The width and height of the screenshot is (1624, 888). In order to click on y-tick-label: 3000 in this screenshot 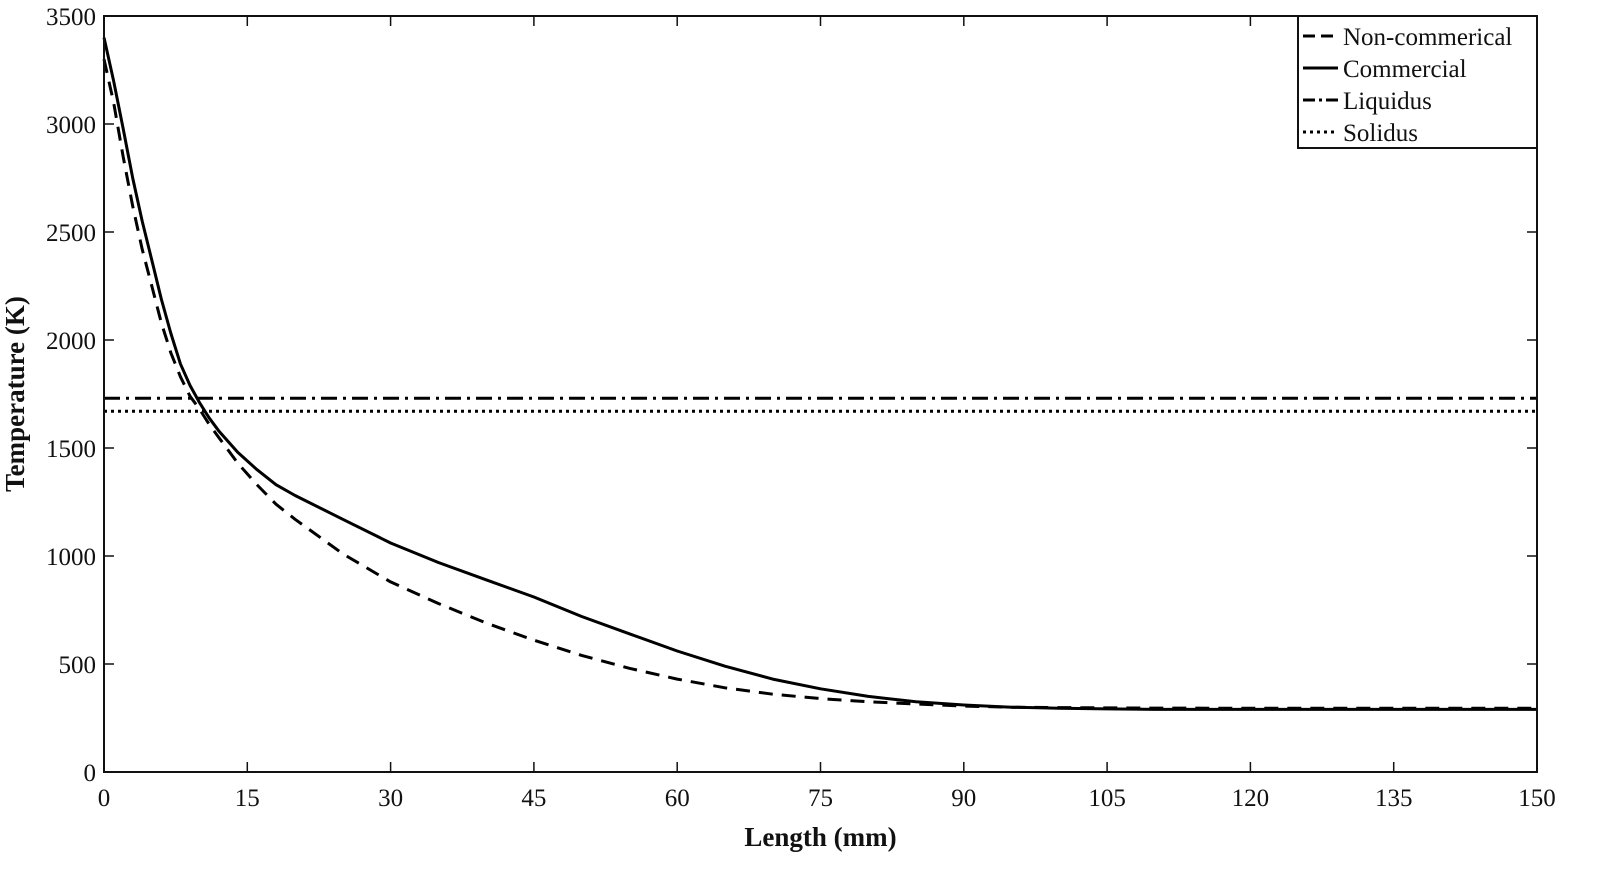, I will do `click(71, 125)`.